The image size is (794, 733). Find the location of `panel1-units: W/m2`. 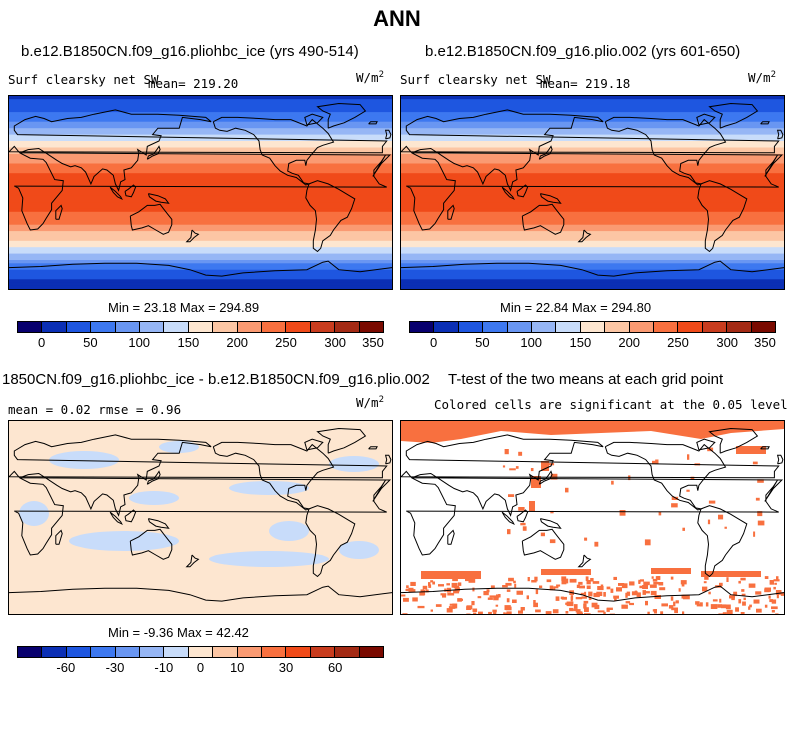

panel1-units: W/m2 is located at coordinates (370, 78).